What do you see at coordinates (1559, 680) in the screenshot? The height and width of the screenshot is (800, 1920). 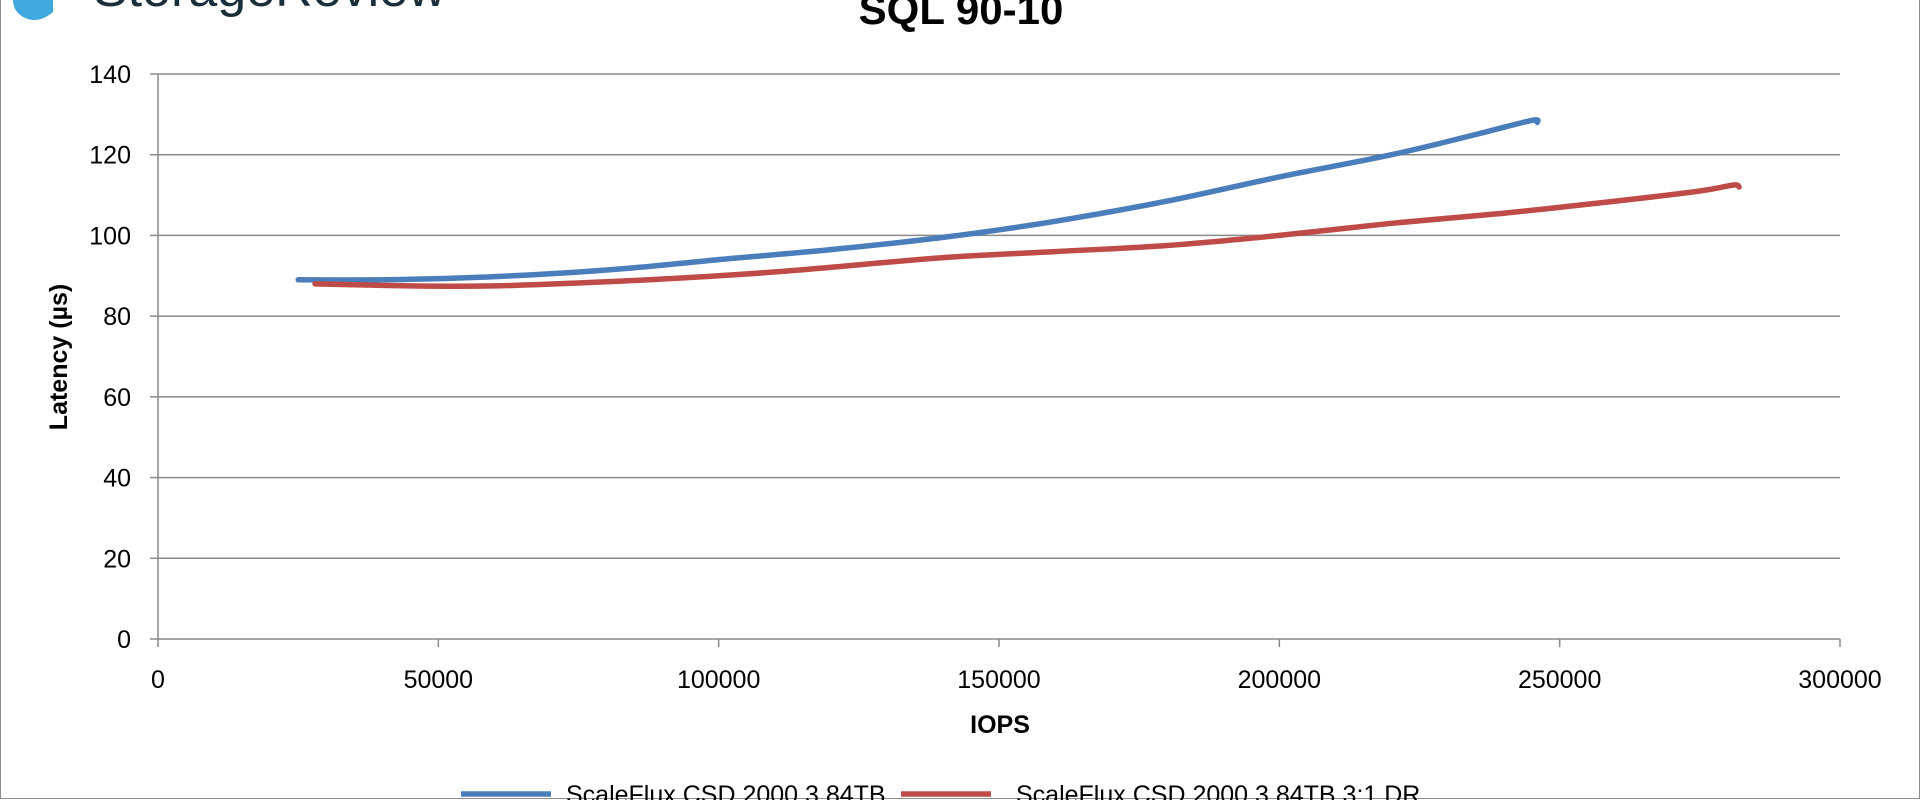 I see `x-tick-label: 250000` at bounding box center [1559, 680].